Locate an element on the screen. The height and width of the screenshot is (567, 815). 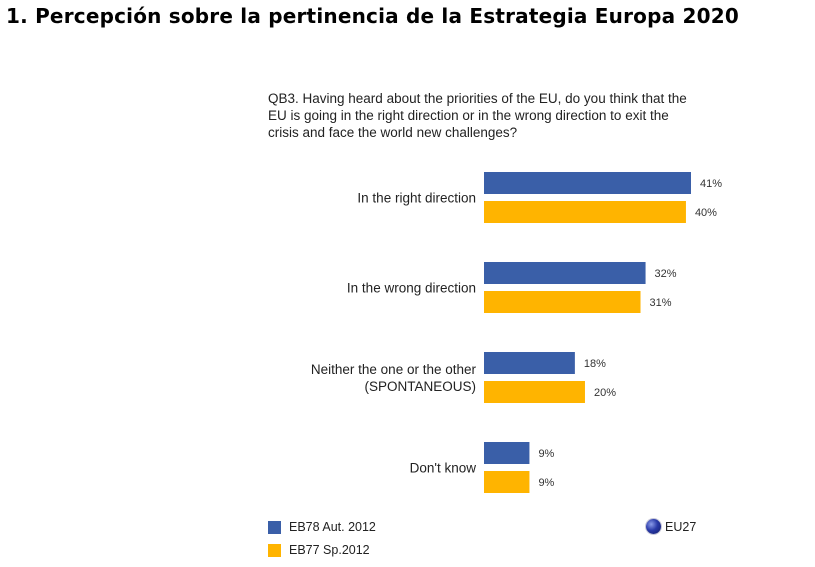
legend-label-eb77: EB77 Sp.2012 is located at coordinates (329, 550).